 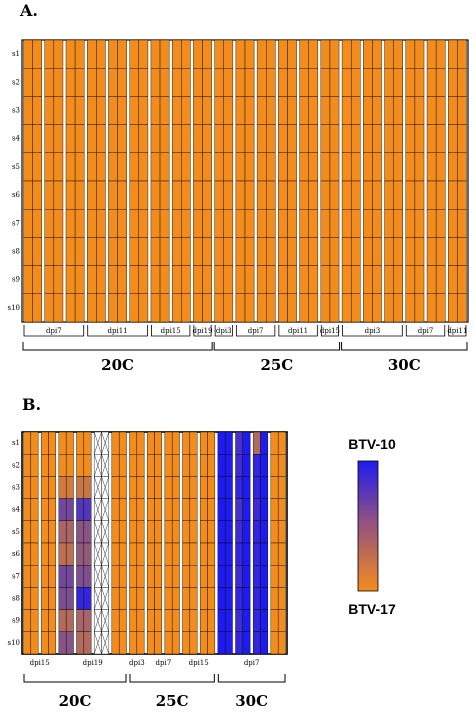 I want to click on row-label: s8, so click(x=16, y=599).